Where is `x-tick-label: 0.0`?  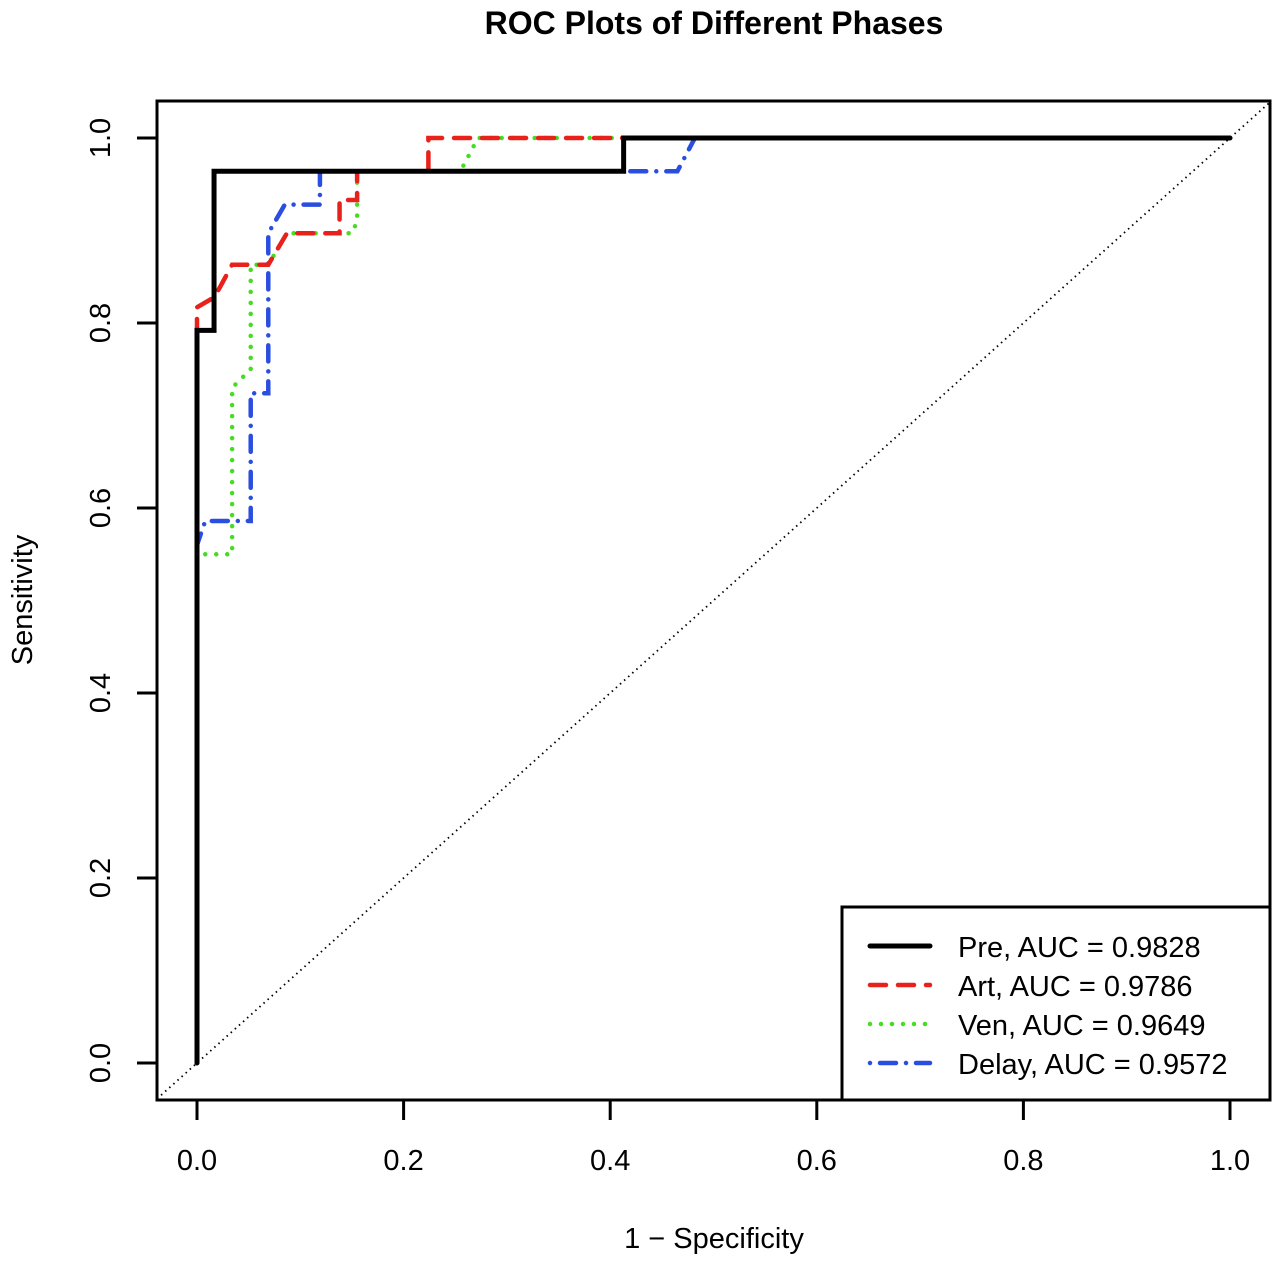
x-tick-label: 0.0 is located at coordinates (197, 1161).